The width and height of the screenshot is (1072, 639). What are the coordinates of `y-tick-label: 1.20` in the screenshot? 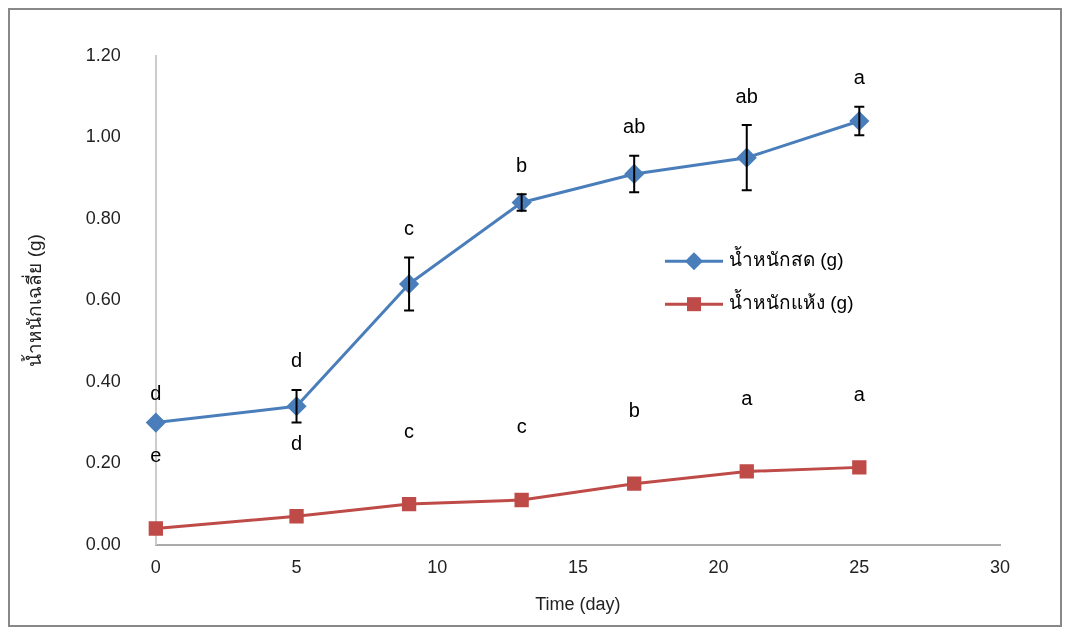 It's located at (103, 54).